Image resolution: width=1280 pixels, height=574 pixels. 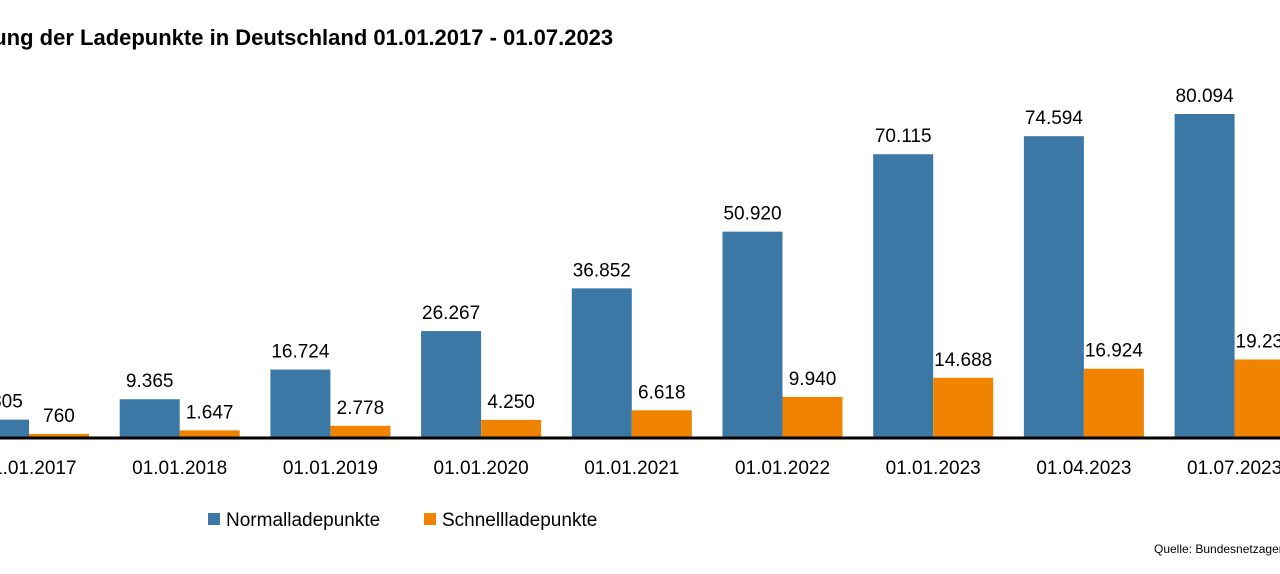 What do you see at coordinates (661, 423) in the screenshot?
I see `bar-schnell-01.01.2021` at bounding box center [661, 423].